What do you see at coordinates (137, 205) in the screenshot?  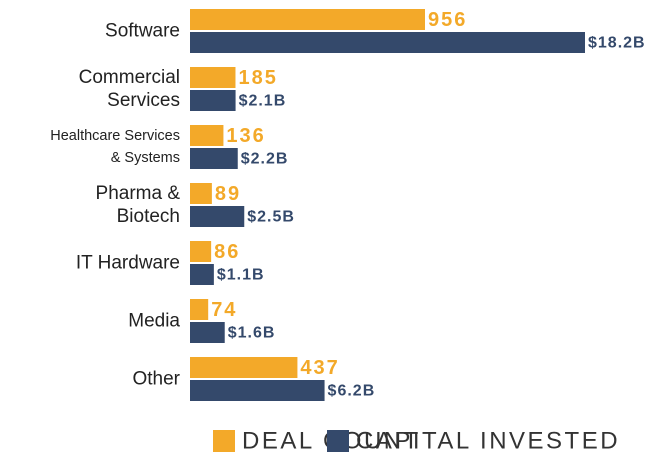 I see `category-label: Pharma & Biotech` at bounding box center [137, 205].